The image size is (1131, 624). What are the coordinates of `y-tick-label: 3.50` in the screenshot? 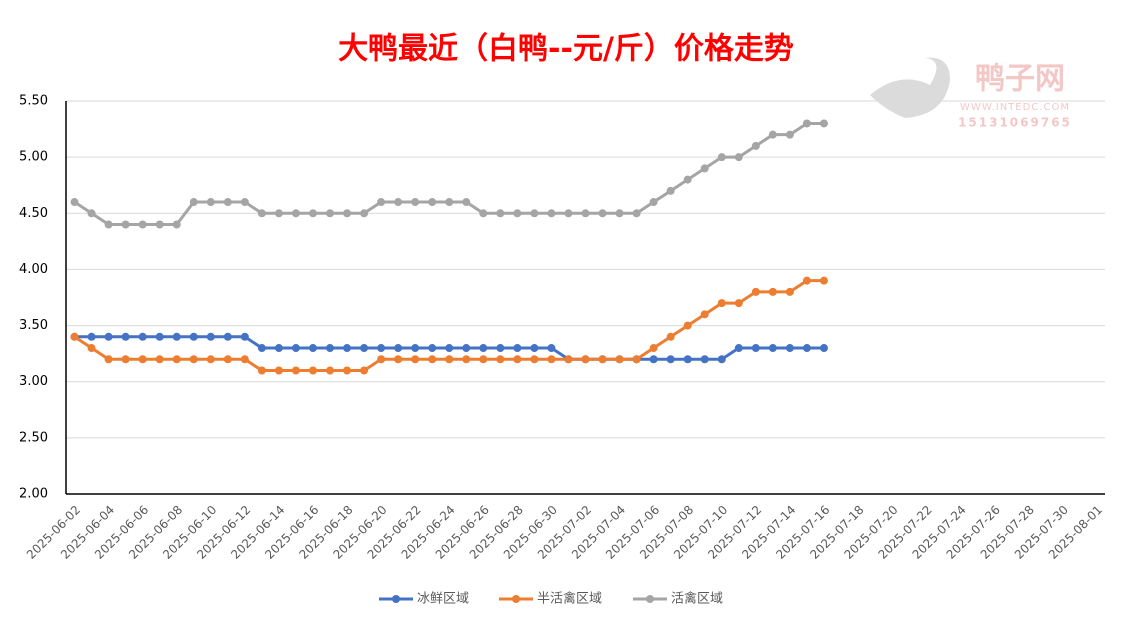 It's located at (33, 325).